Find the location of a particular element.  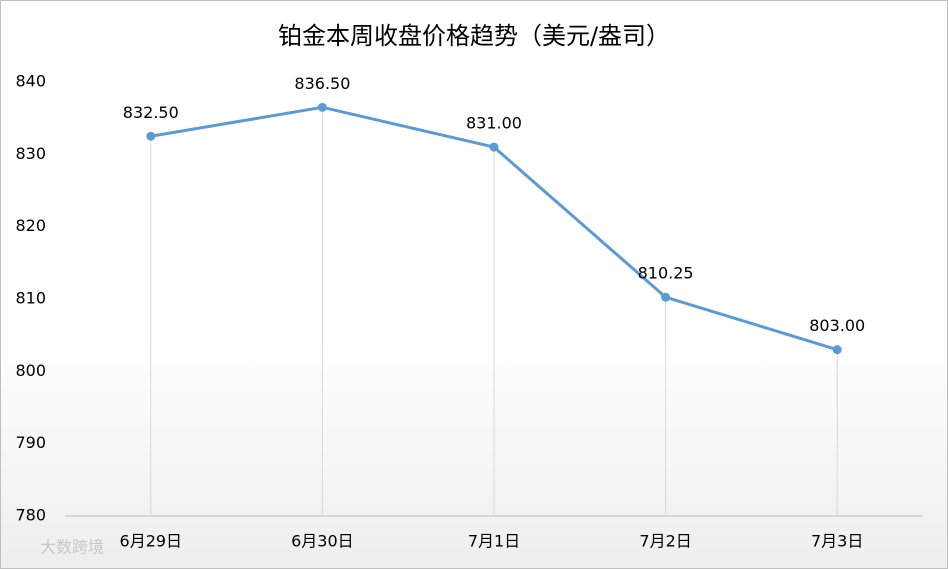

x-tick-label: 7月3日 is located at coordinates (837, 541).